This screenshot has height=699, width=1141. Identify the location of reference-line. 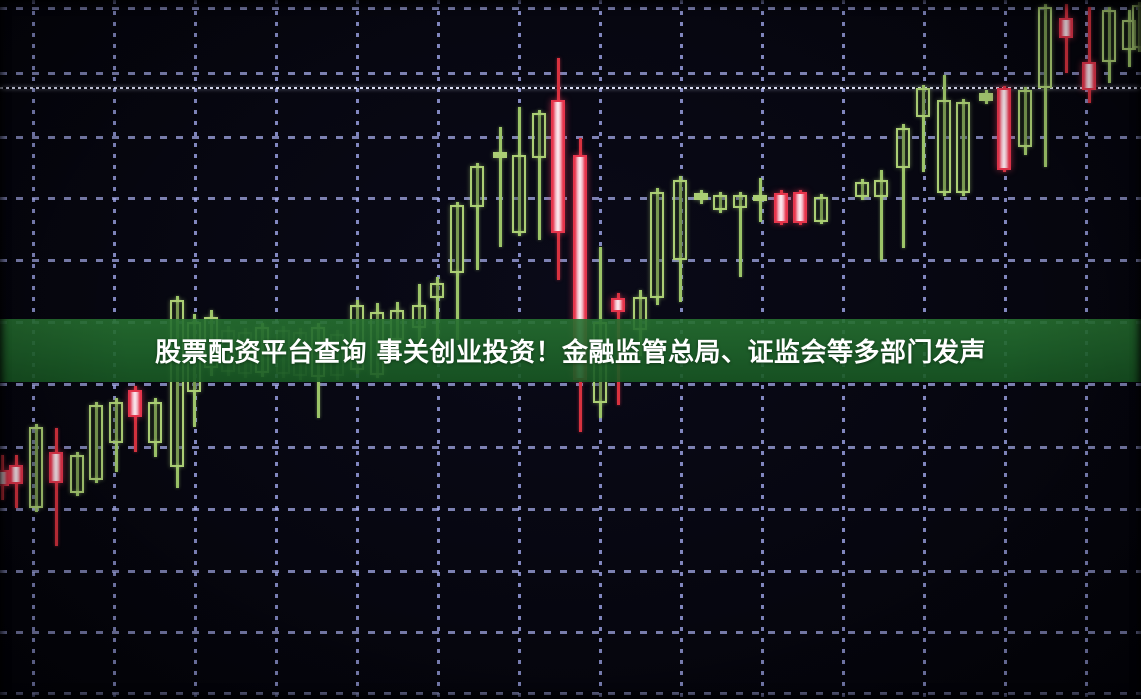
(570, 88).